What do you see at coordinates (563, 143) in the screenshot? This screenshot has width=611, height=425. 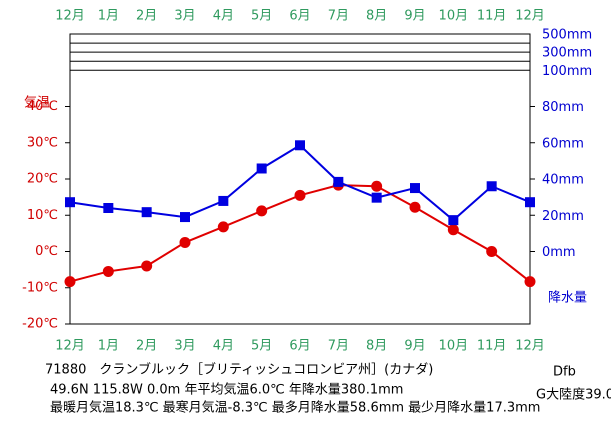 I see `y2-tick-label: 60mm` at bounding box center [563, 143].